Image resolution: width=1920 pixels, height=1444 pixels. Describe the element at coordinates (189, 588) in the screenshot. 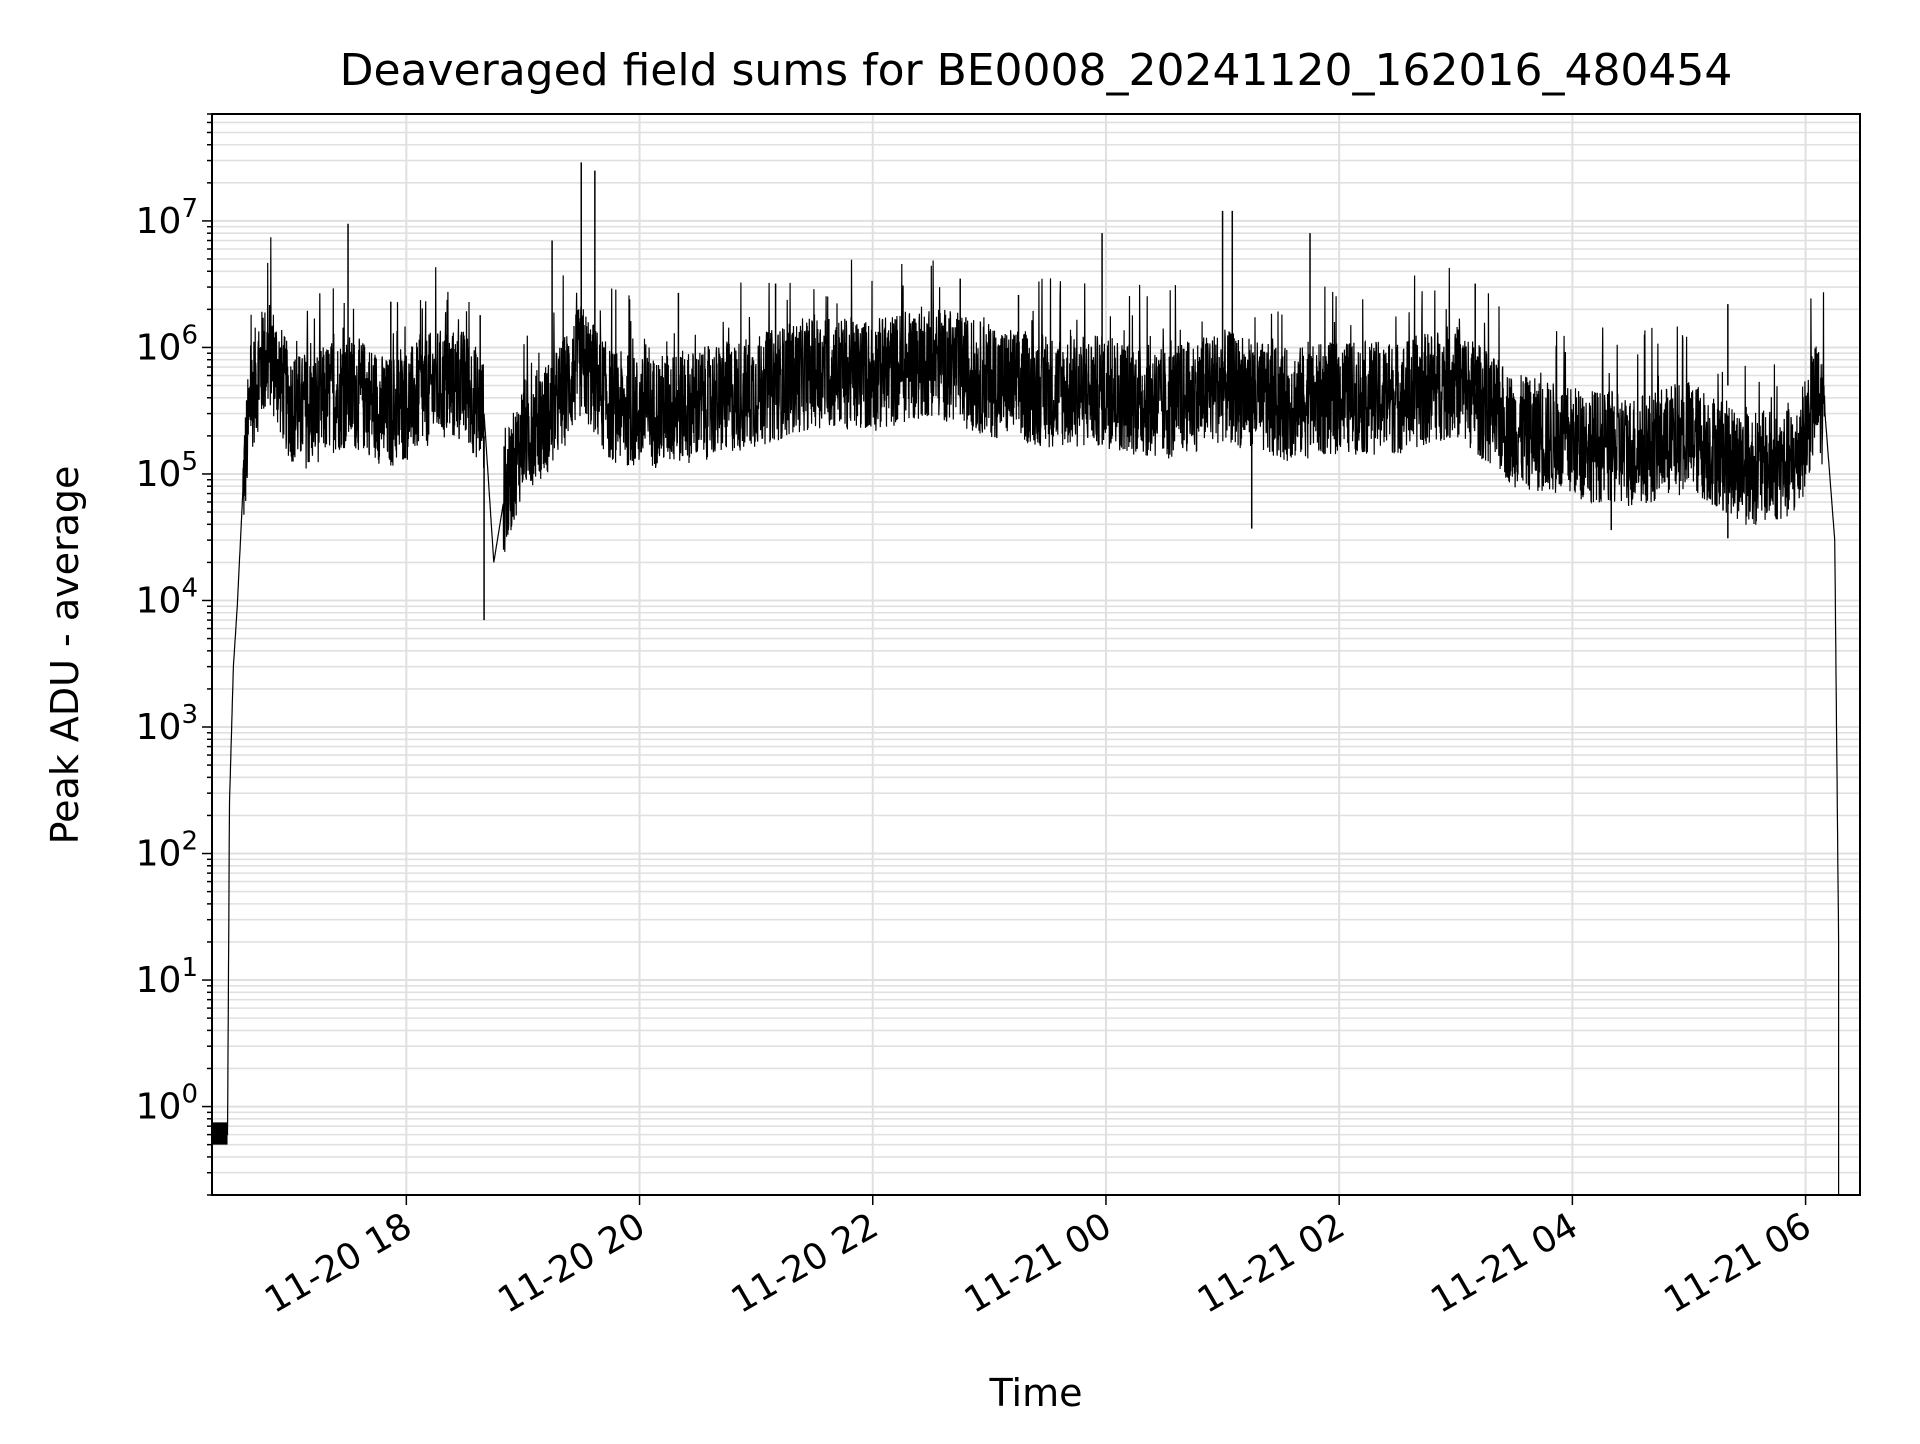

I see `y-tick-exponent: 4` at that location.